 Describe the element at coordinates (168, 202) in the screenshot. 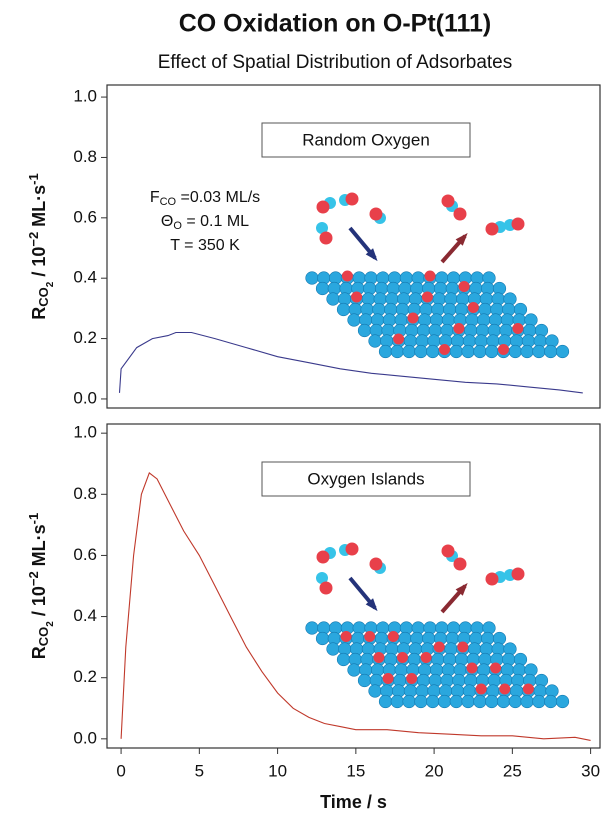

I see `condition-part: CO` at that location.